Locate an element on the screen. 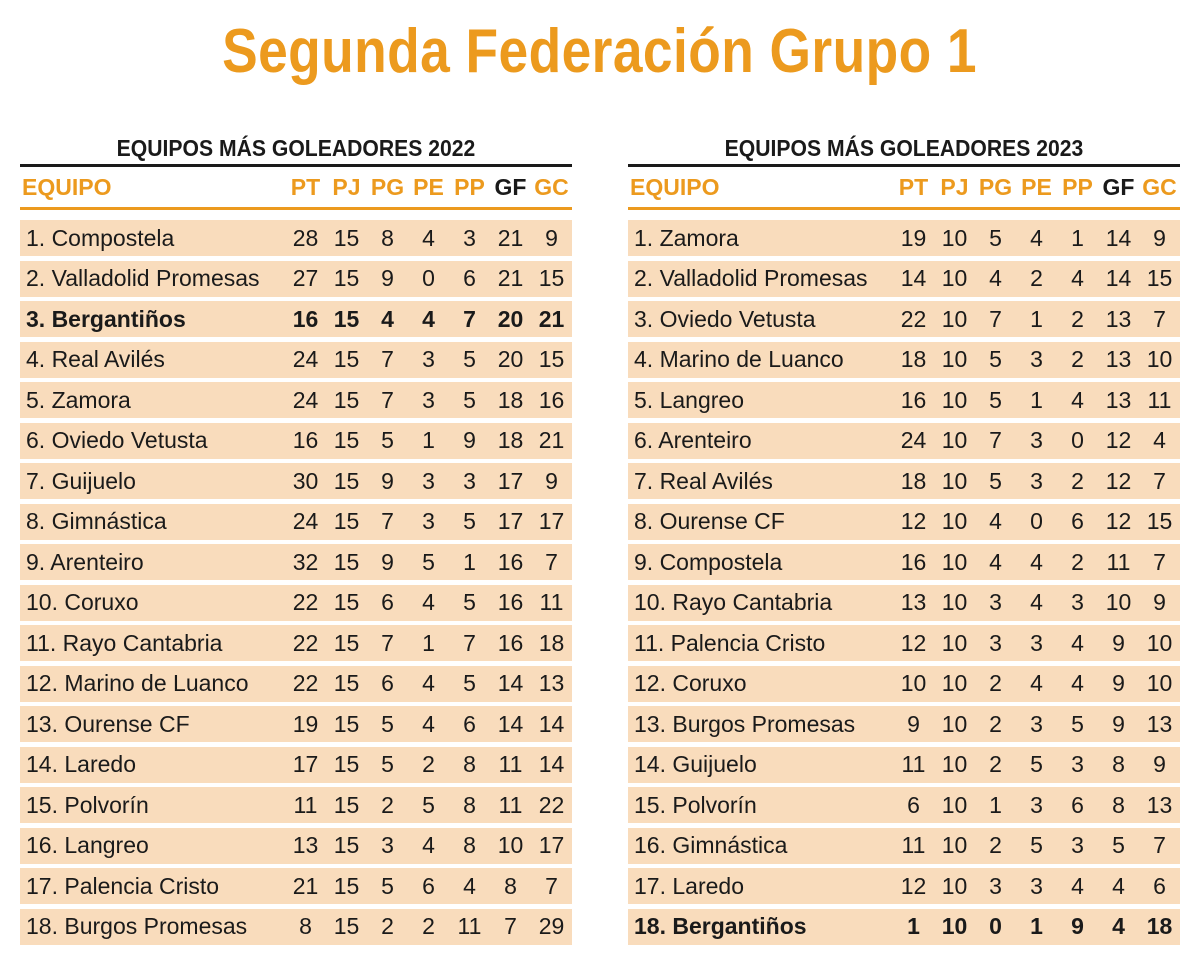 The image size is (1199, 963). table-row: 15. Polvorín 6 10 1 3 6 8 13 is located at coordinates (904, 805).